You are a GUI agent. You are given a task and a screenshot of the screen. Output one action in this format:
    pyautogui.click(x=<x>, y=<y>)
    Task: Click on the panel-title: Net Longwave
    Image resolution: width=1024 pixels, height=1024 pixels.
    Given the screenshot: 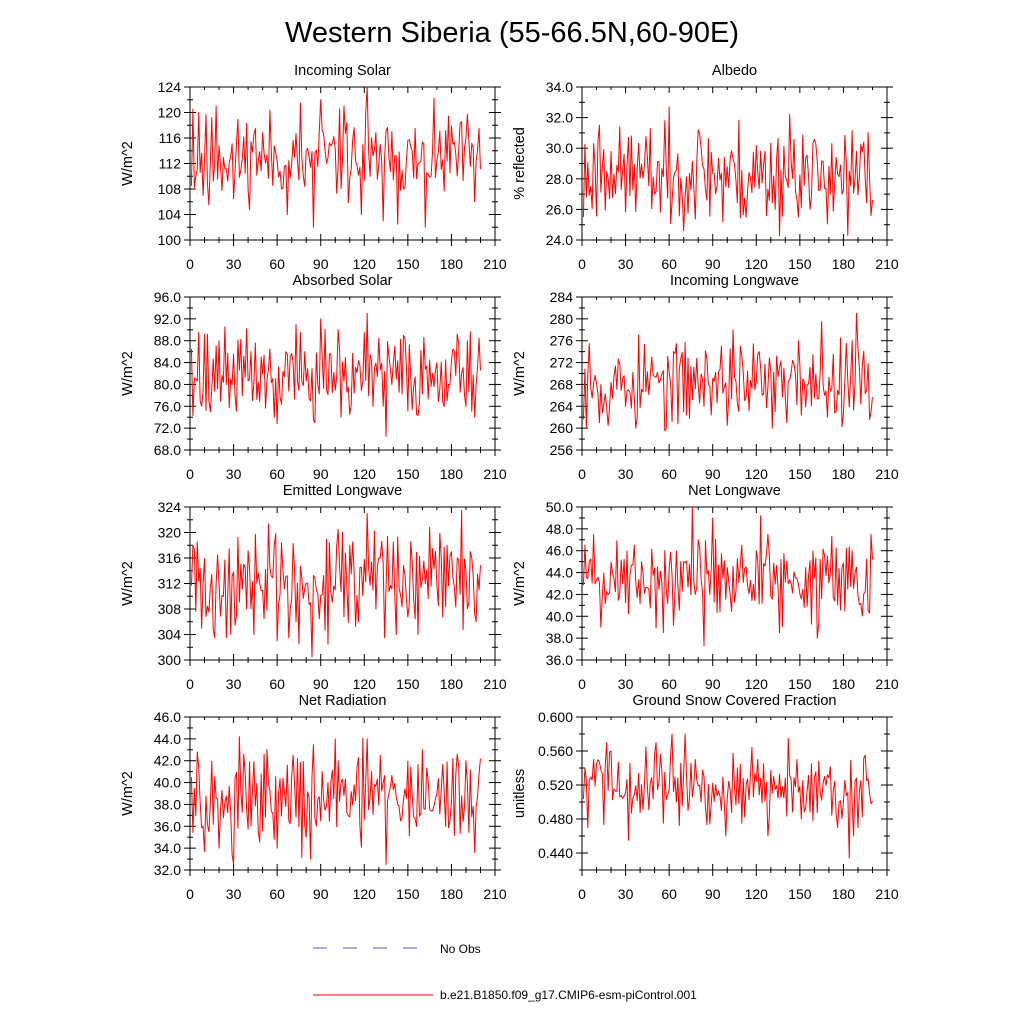 What is the action you would take?
    pyautogui.click(x=734, y=491)
    